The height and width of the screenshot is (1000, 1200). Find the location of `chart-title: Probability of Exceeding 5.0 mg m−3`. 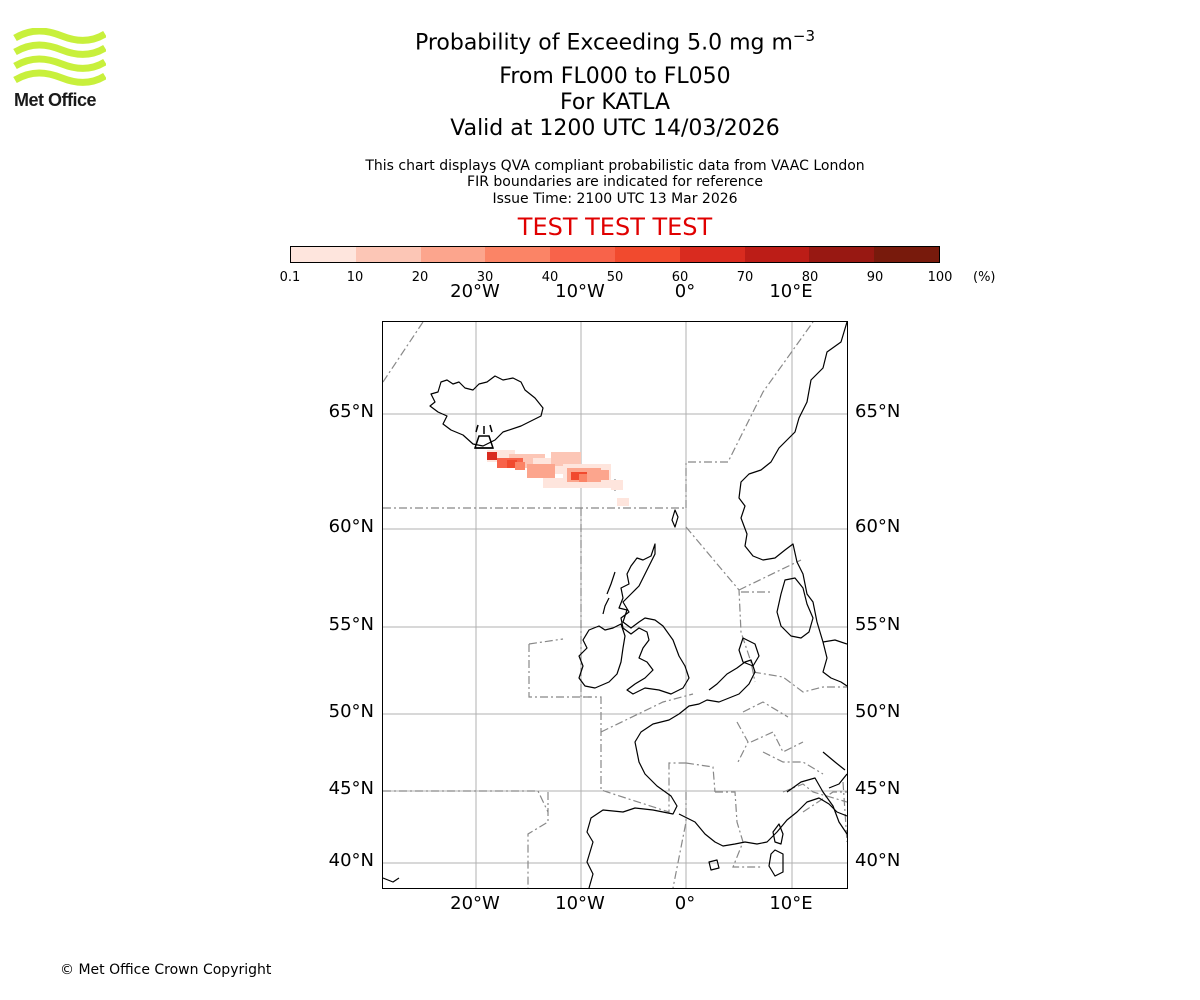

chart-title: Probability of Exceeding 5.0 mg m−3 is located at coordinates (615, 41).